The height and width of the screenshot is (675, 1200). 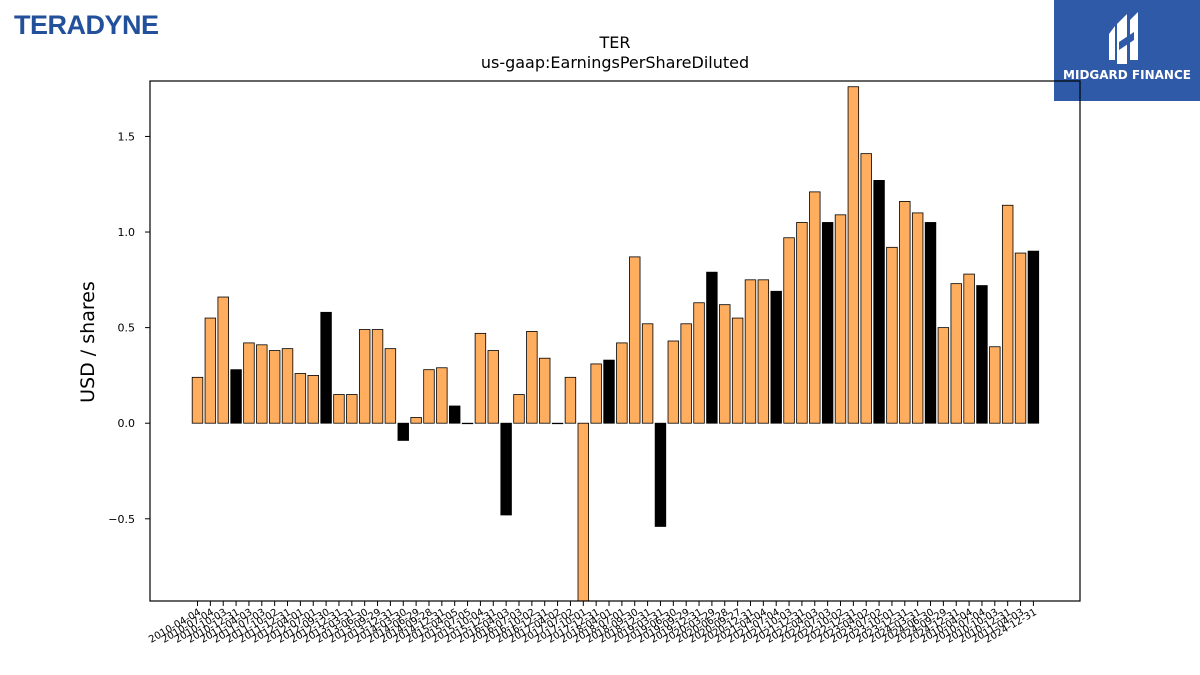 I want to click on company-logo: TERADYNE, so click(x=86, y=25).